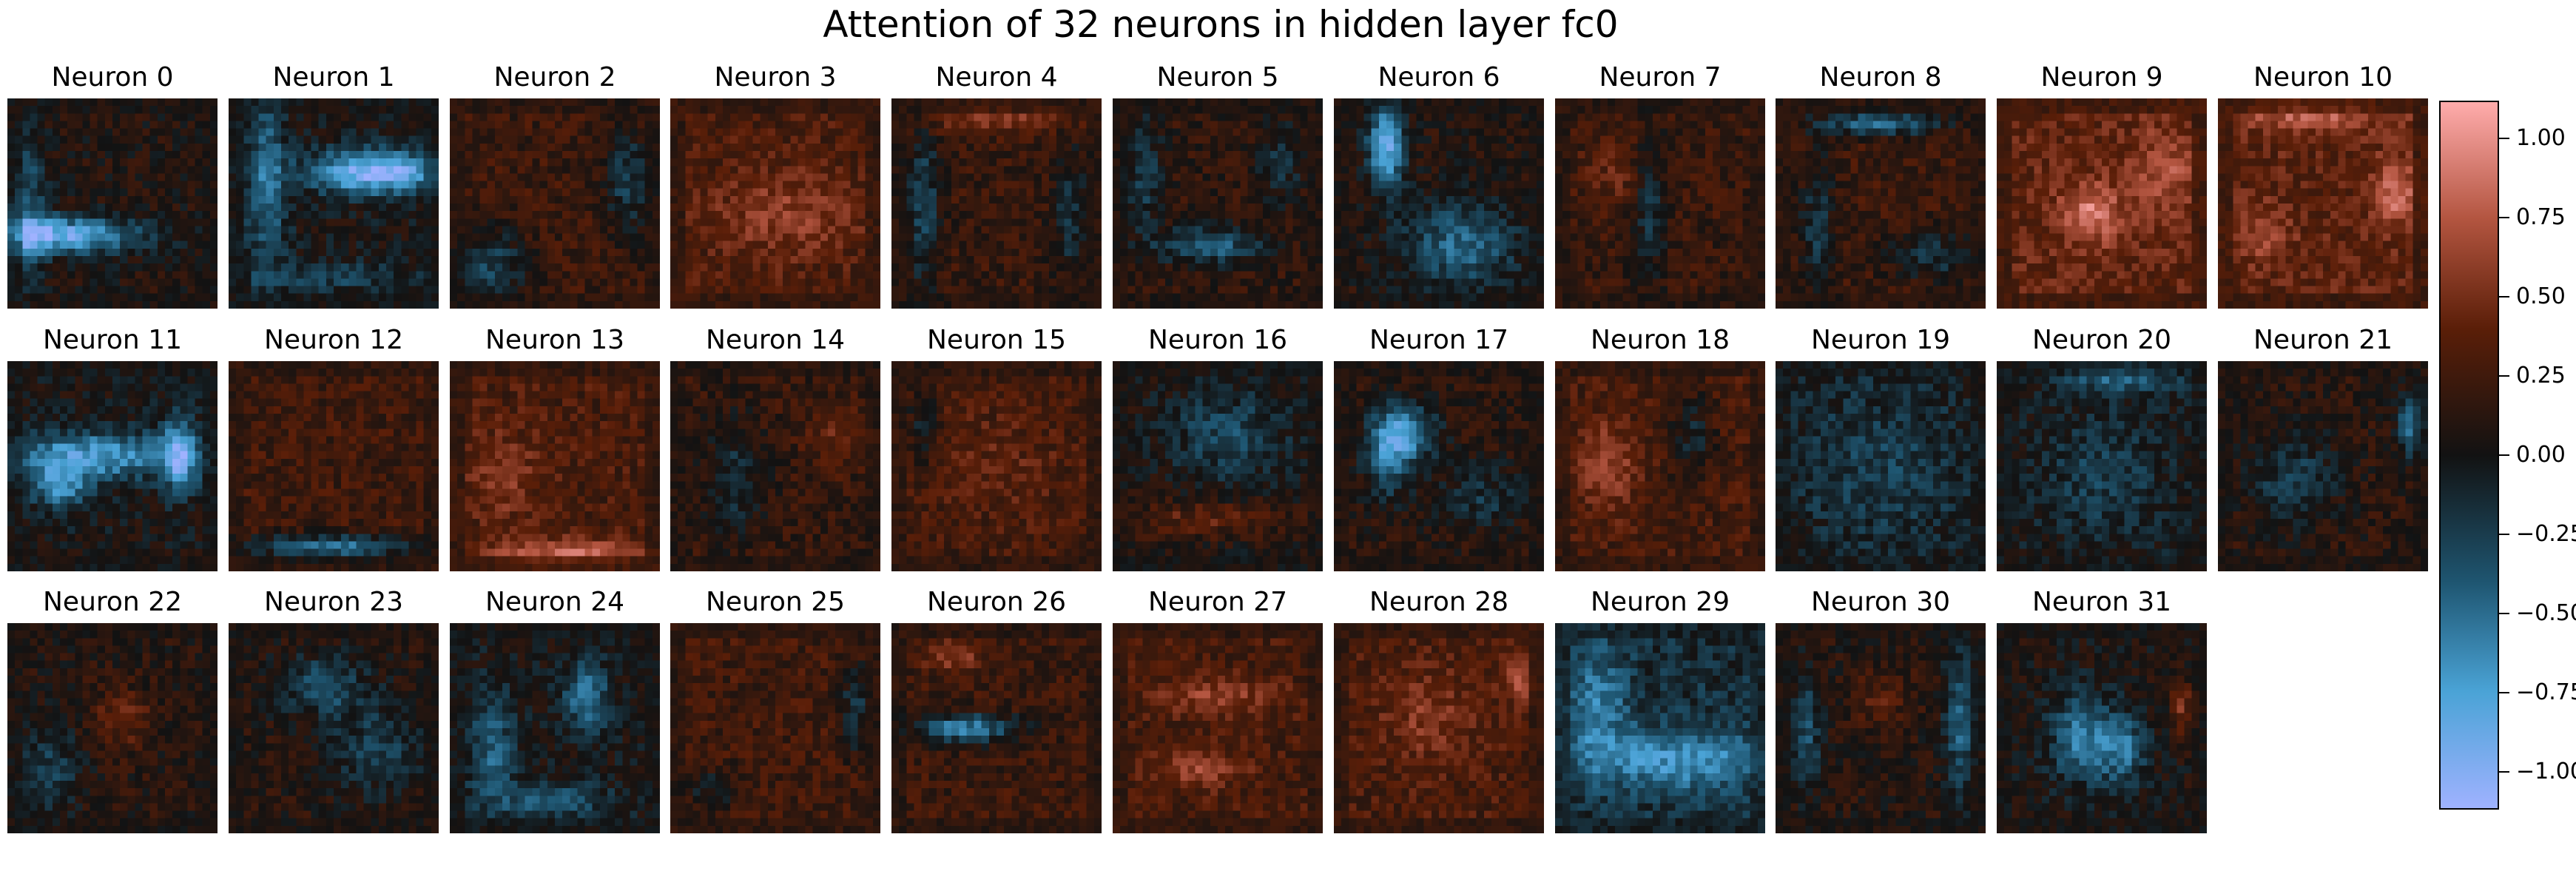 This screenshot has width=2576, height=874. I want to click on heatmap-panel: Neuron 6, so click(1439, 185).